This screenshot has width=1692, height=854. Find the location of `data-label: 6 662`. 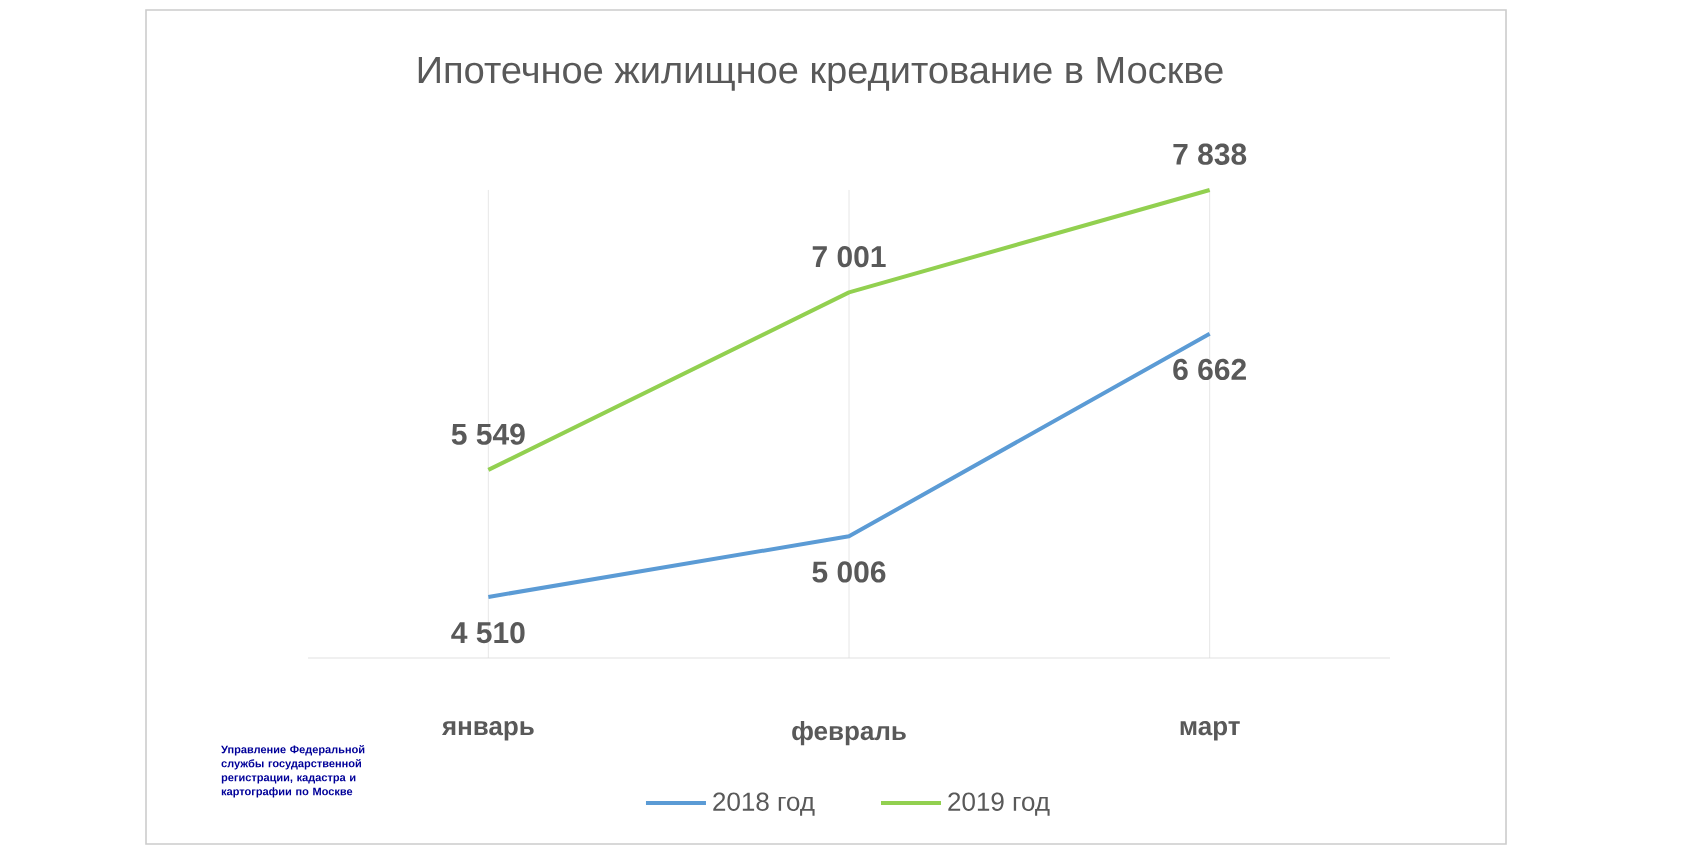

data-label: 6 662 is located at coordinates (1209, 369).